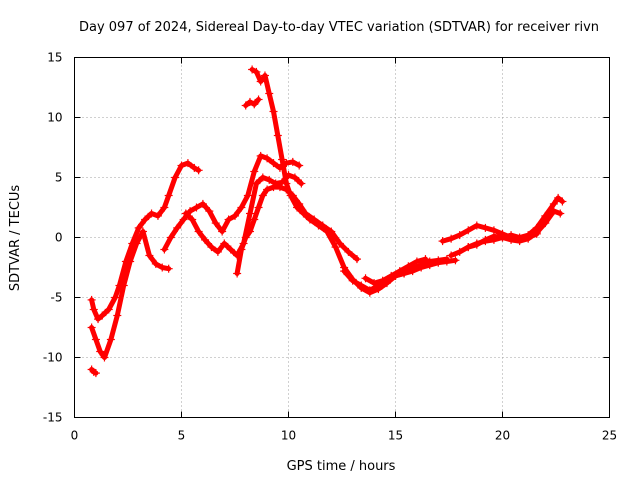 The image size is (640, 480). What do you see at coordinates (59, 178) in the screenshot?
I see `y-tick-label: 5` at bounding box center [59, 178].